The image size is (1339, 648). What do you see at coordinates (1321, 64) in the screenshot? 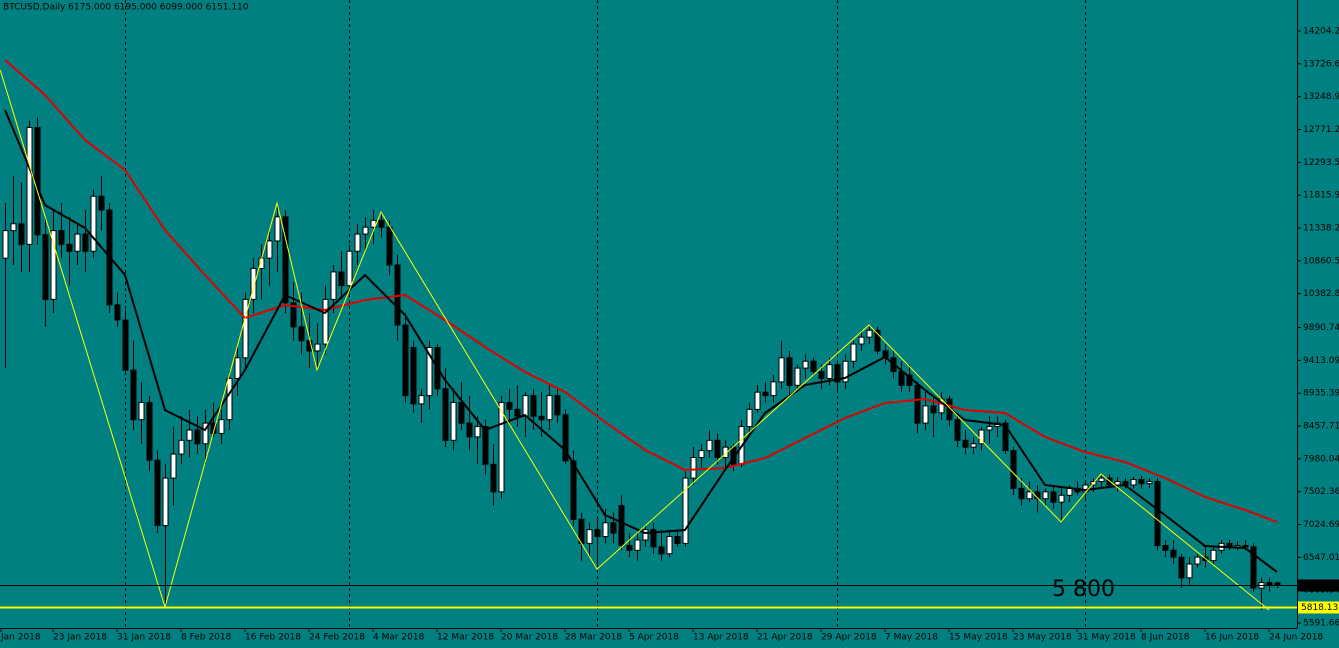
I see `y-tick-label: 13726.6` at bounding box center [1321, 64].